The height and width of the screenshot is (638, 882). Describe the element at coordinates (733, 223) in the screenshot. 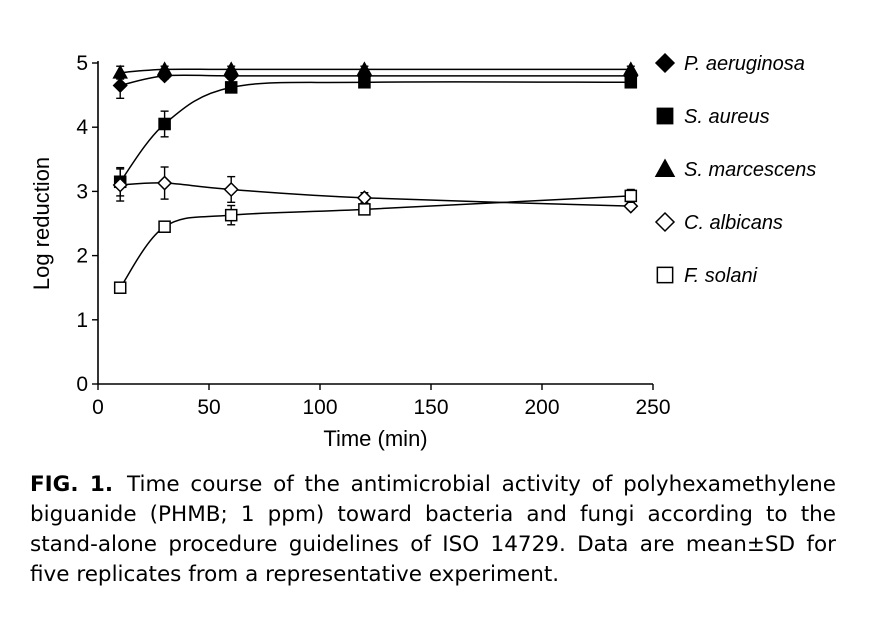

I see `legend-label-c-albicans: C. albicans` at that location.